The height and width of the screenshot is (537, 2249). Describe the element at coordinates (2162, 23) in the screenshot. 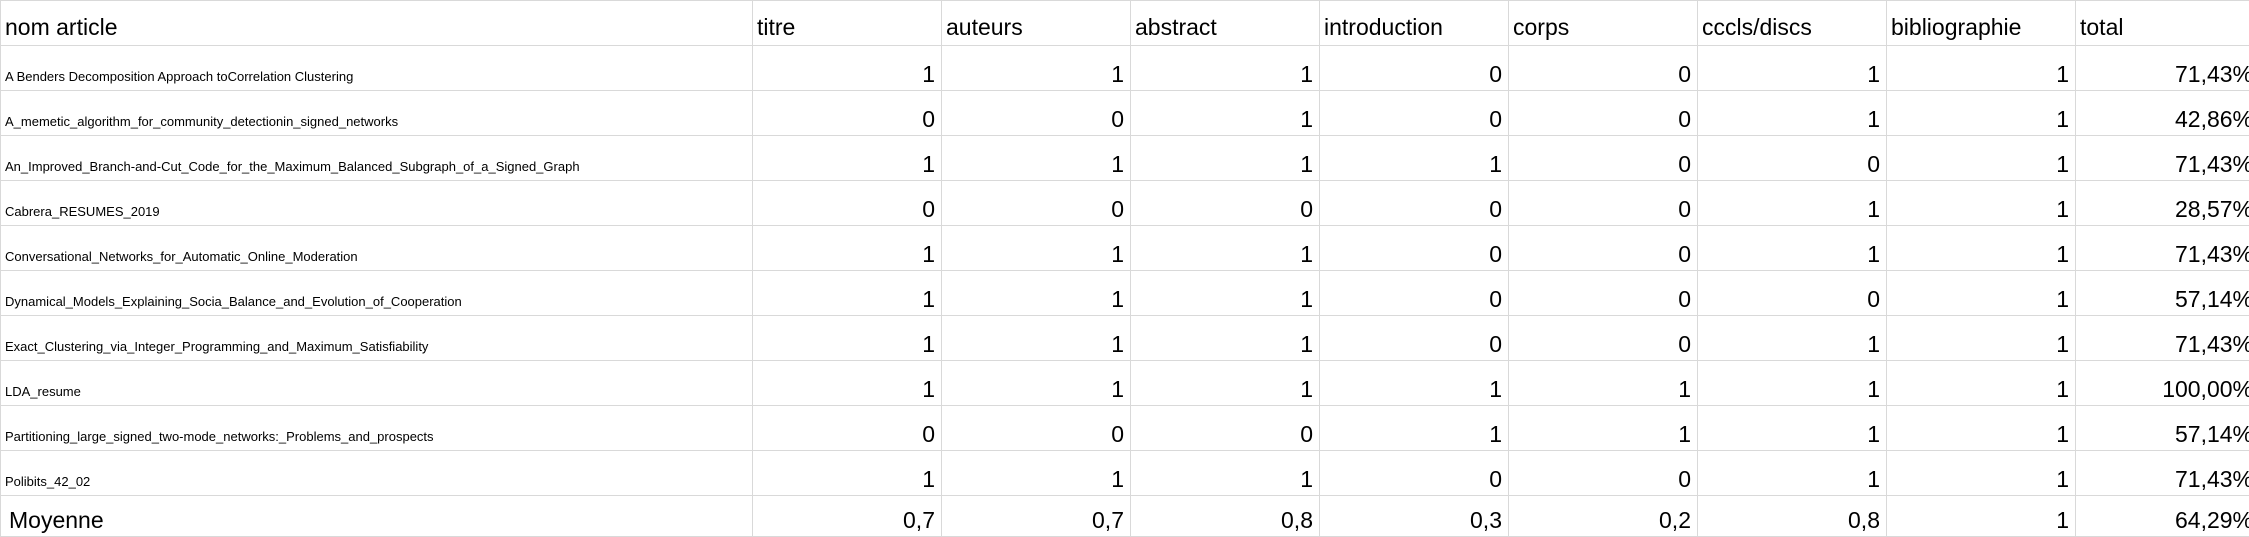

I see `column-header-cell: total` at that location.